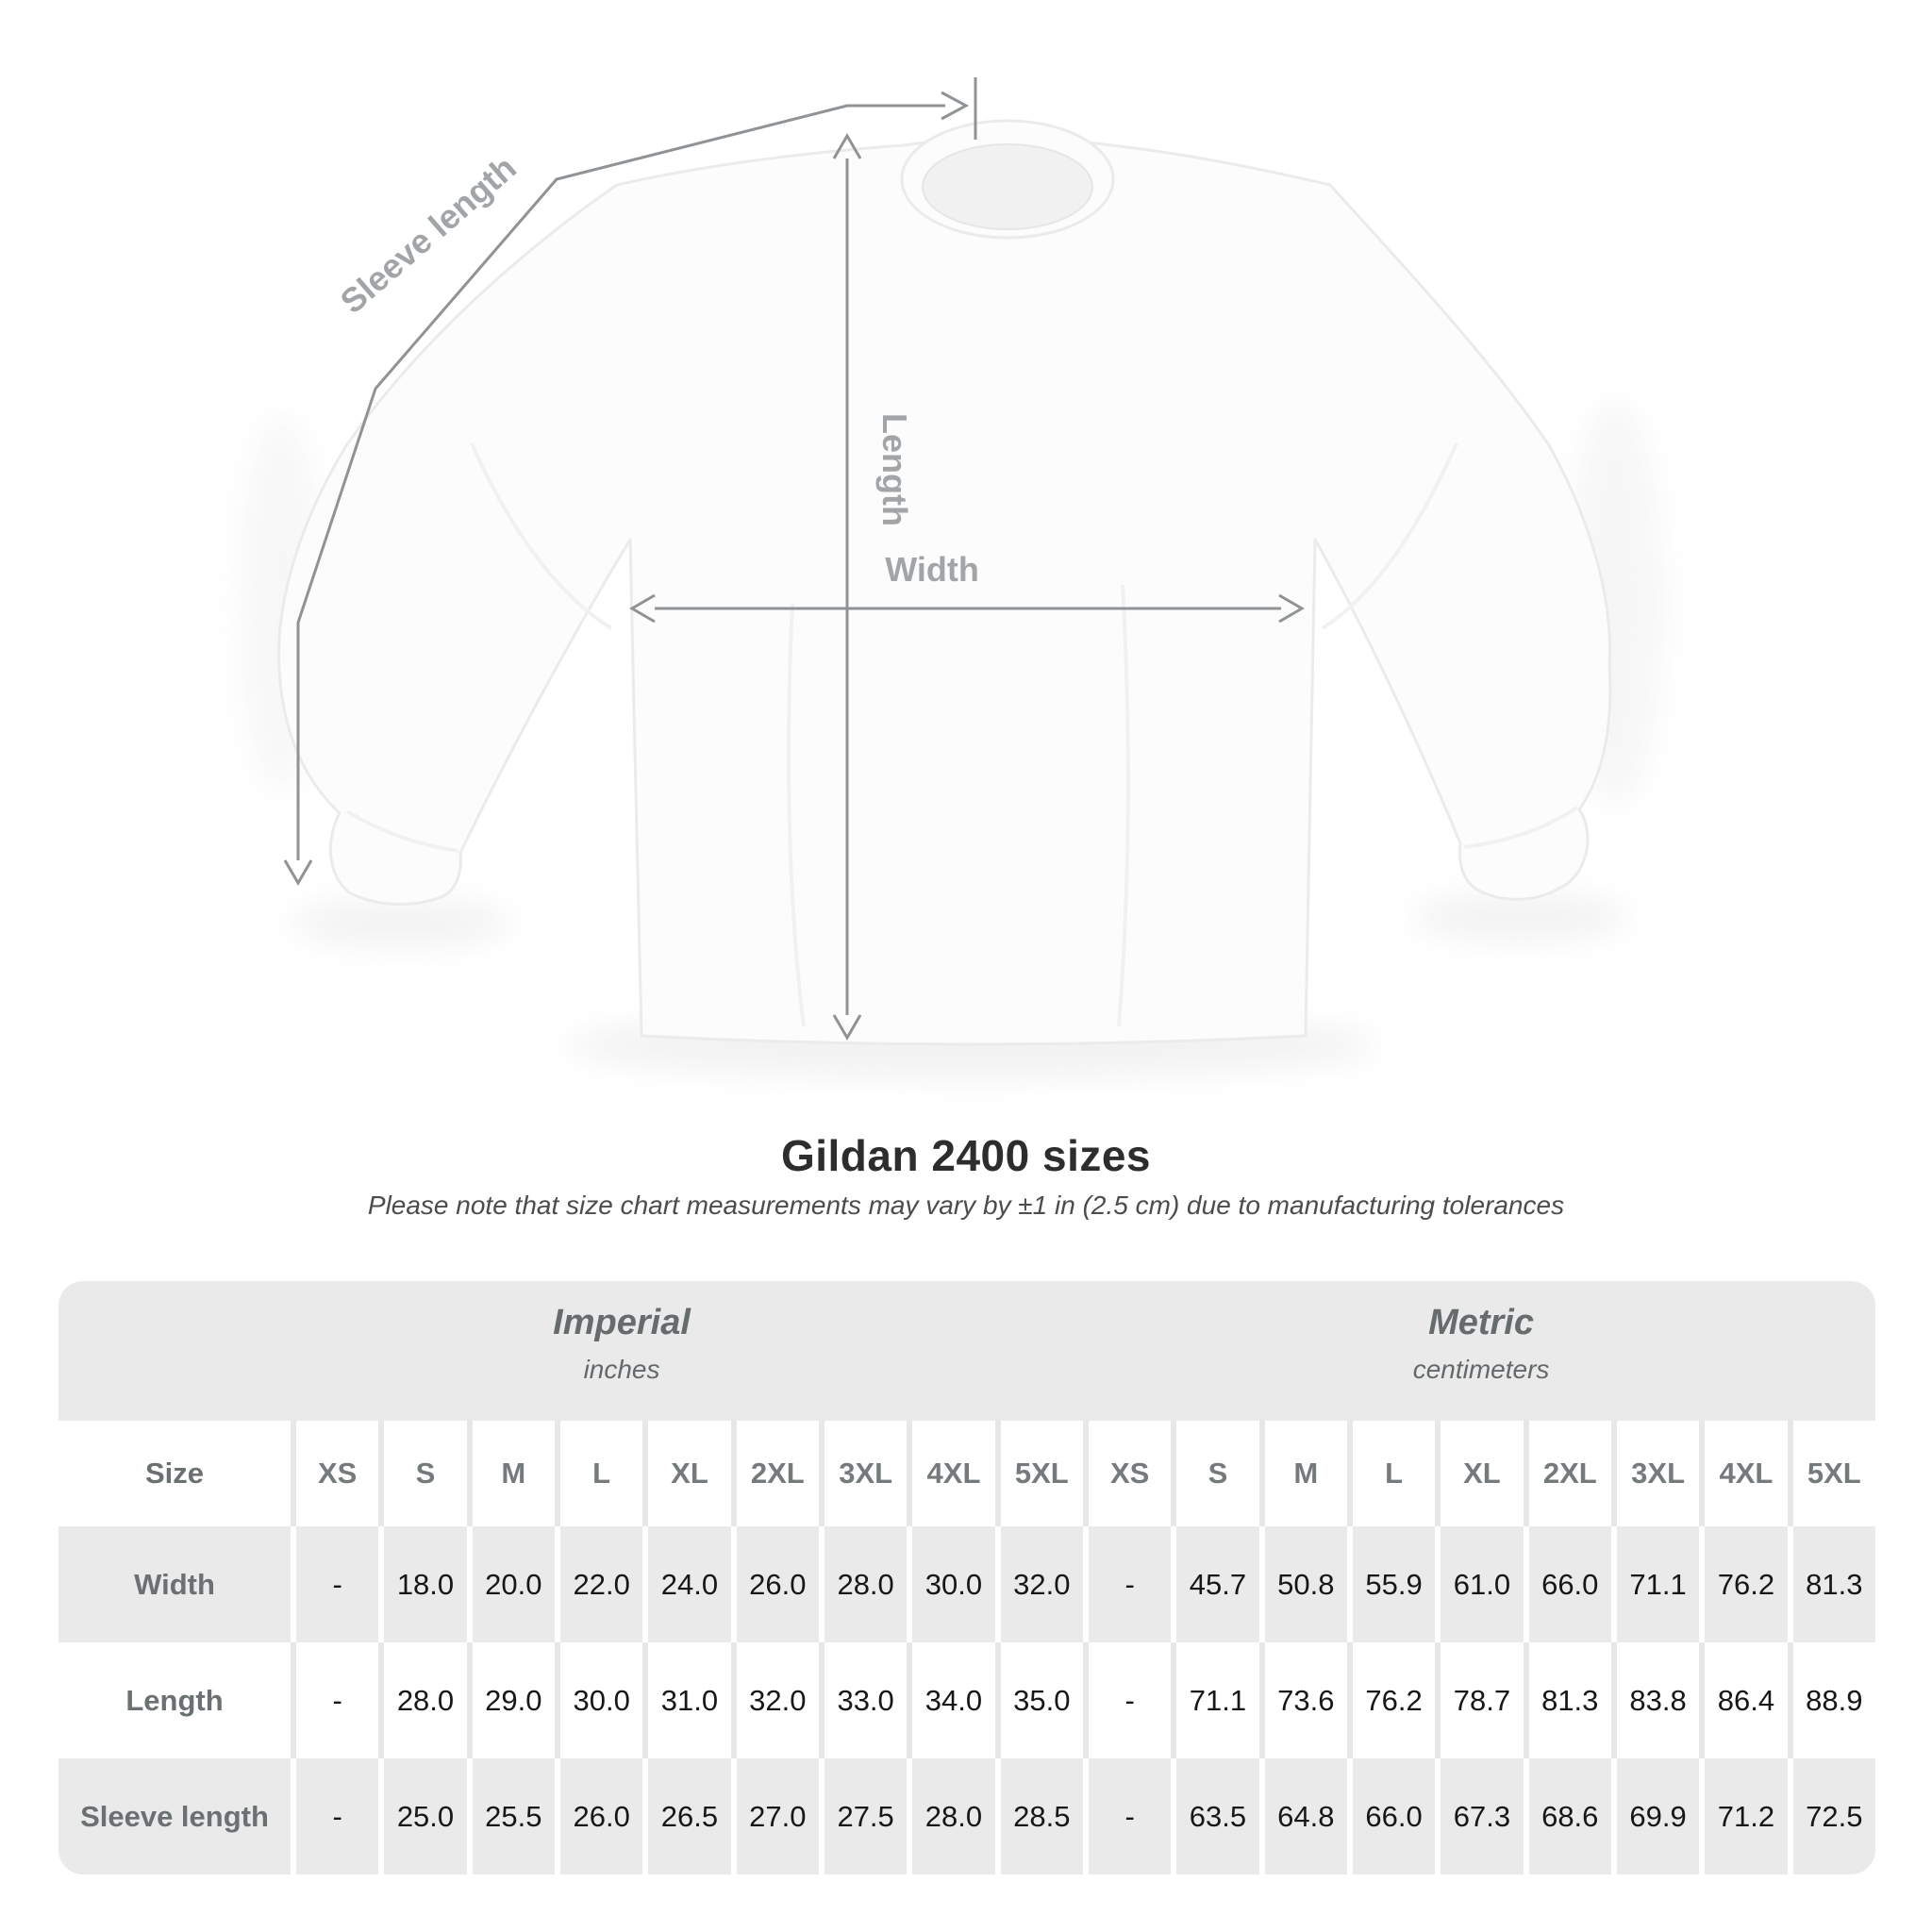  Describe the element at coordinates (1479, 1700) in the screenshot. I see `table-cell: 78.7` at that location.